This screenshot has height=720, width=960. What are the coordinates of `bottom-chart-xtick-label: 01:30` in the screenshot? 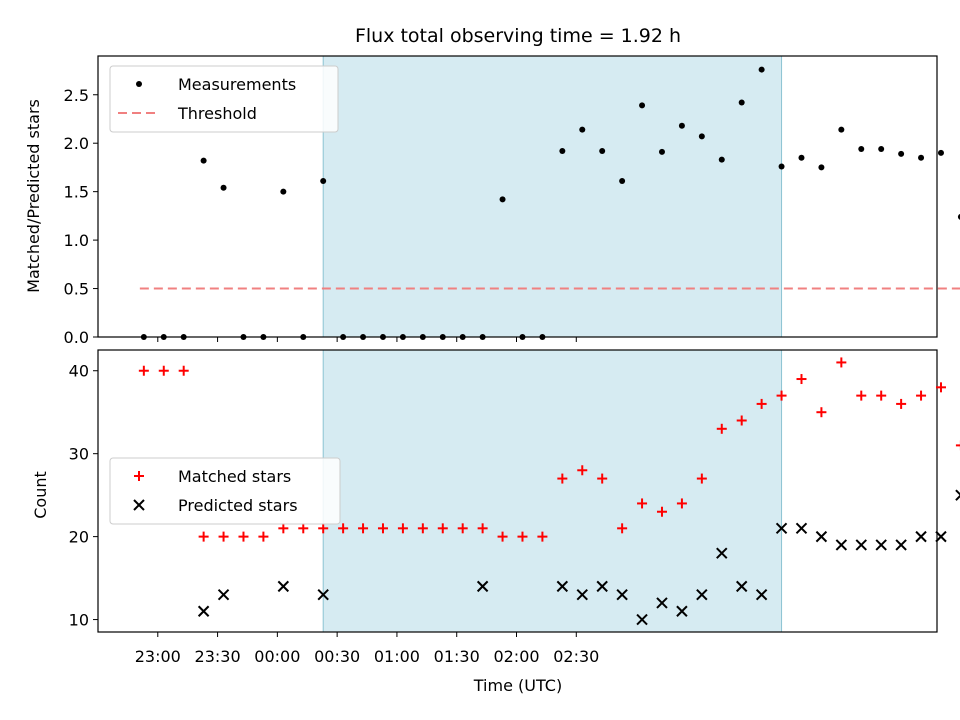 It's located at (457, 656).